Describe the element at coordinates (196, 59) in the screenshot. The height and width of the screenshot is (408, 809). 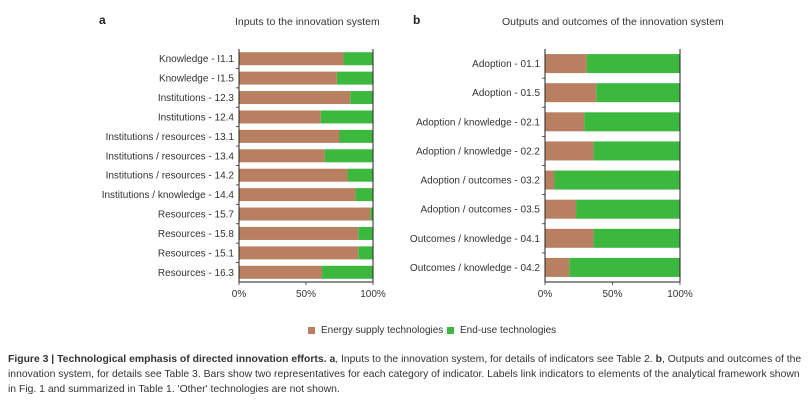
I see `category-label: Knowledge - I1.1` at that location.